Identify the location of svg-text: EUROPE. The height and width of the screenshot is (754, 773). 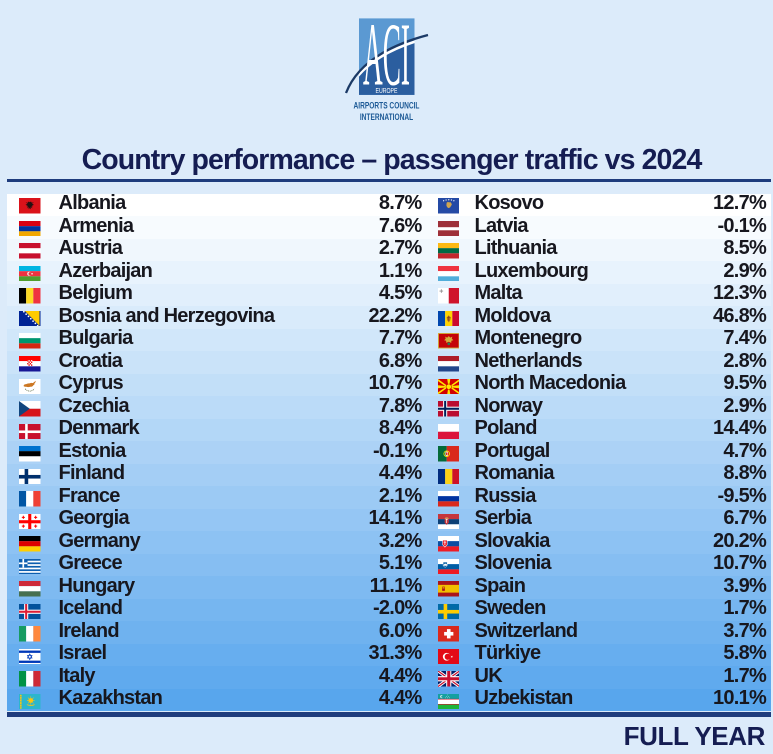
(387, 90).